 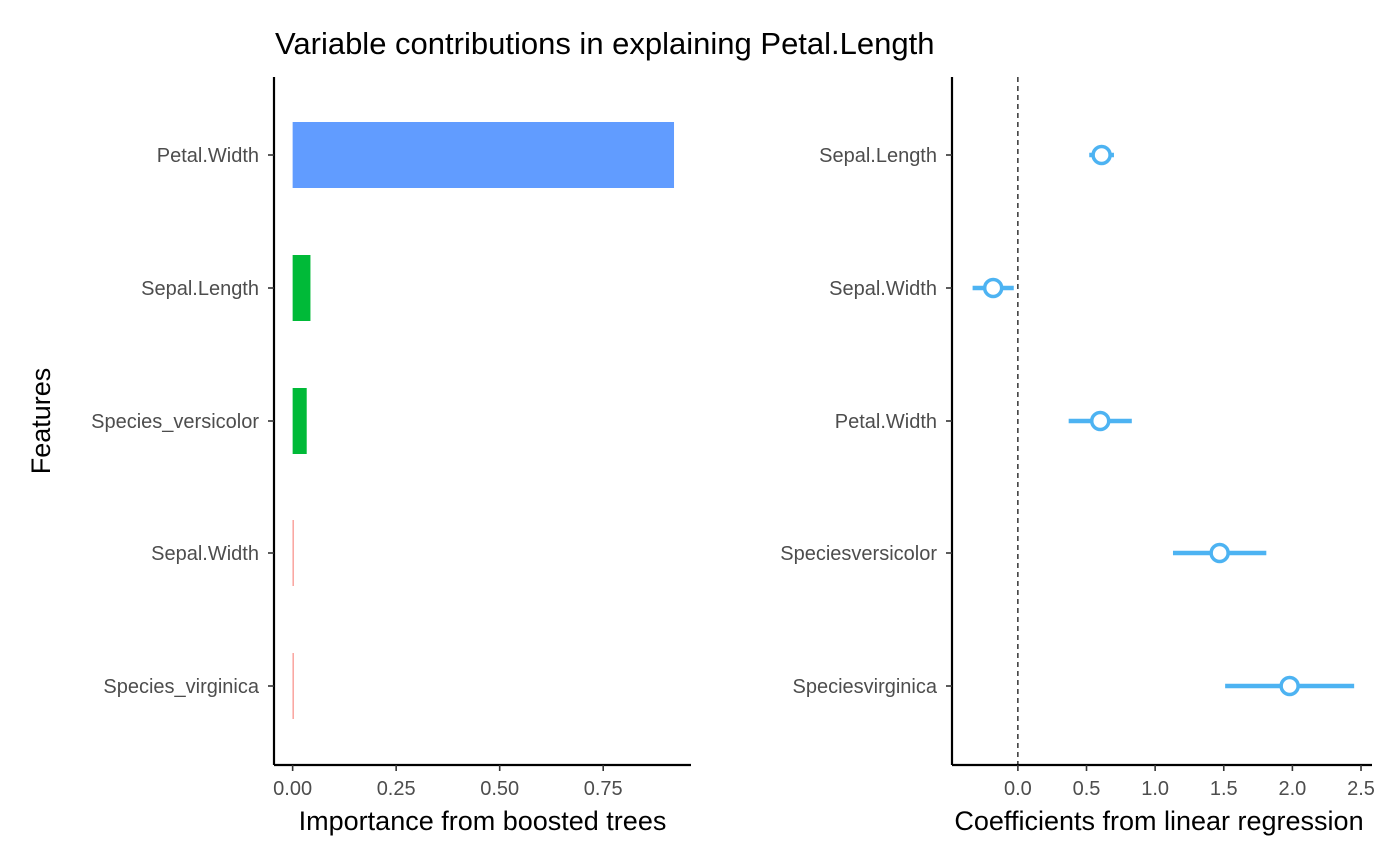 I want to click on importance-category-label: Sepal.Width, so click(x=205, y=554).